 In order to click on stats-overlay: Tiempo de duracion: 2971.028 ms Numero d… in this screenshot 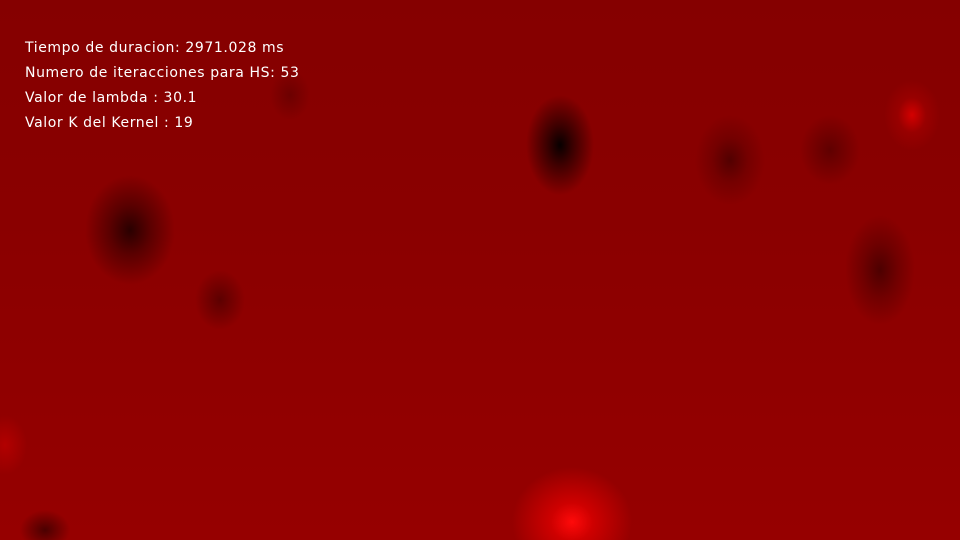, I will do `click(162, 86)`.